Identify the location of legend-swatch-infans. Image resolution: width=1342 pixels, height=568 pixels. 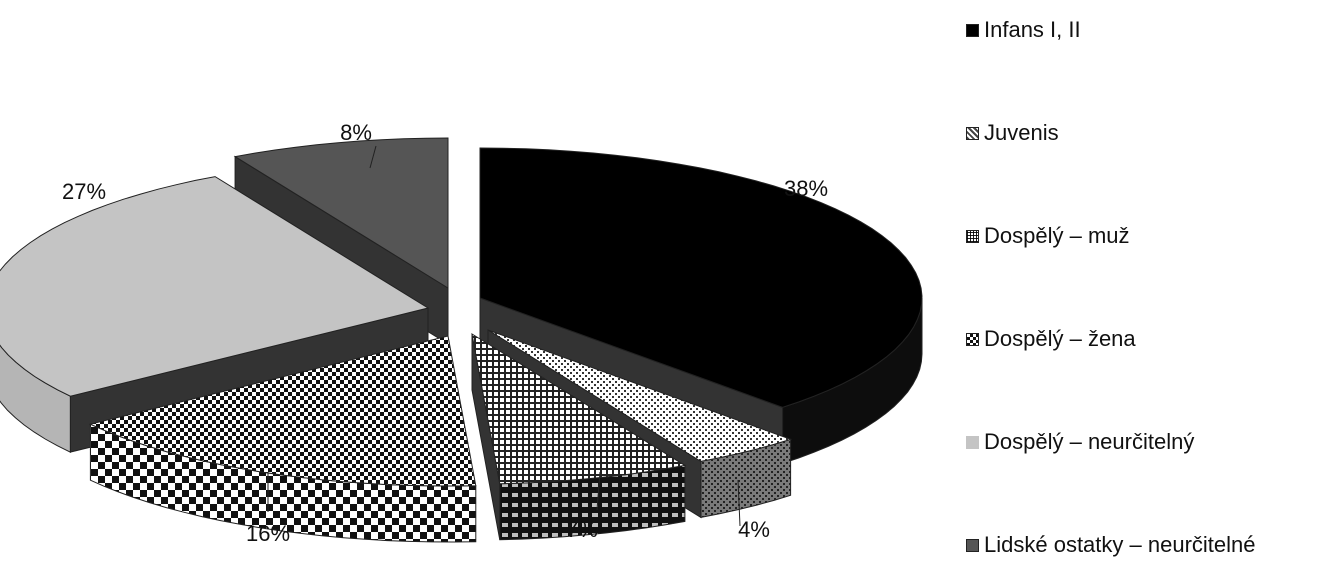
(972, 30).